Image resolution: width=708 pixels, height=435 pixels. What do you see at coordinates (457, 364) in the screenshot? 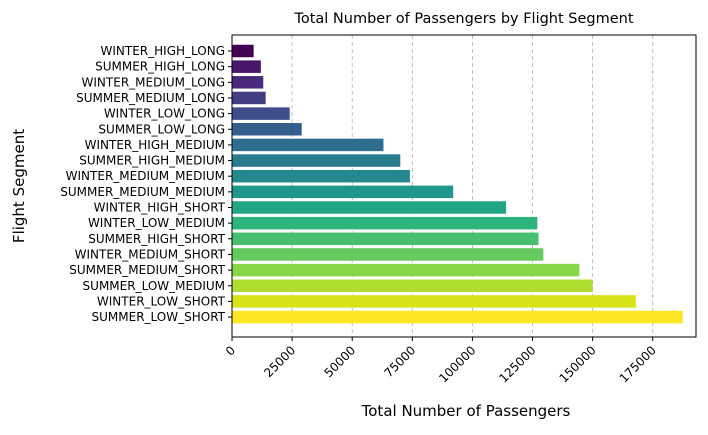
I see `x-tick-label: 100000` at bounding box center [457, 364].